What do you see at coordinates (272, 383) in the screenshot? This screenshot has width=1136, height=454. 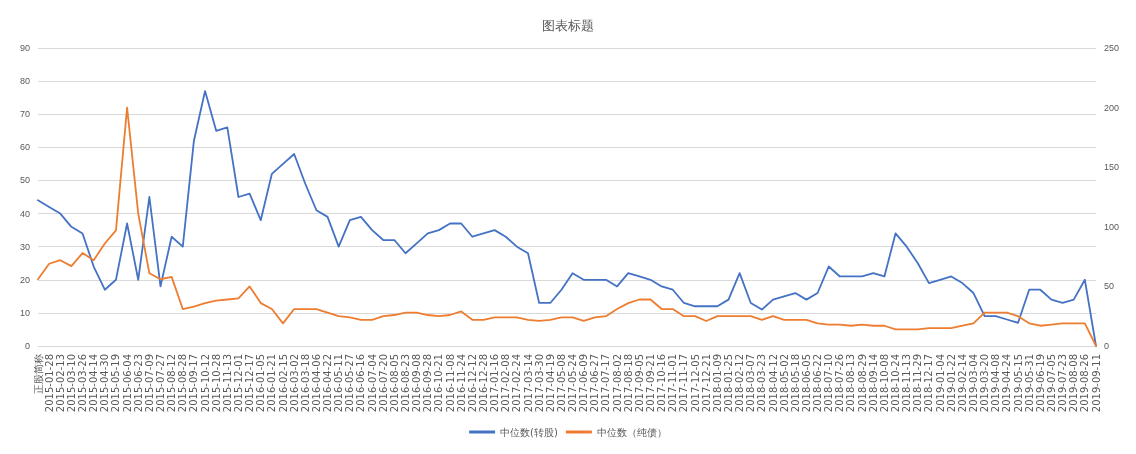 I see `x-tick-label: 2016-01-21` at bounding box center [272, 383].